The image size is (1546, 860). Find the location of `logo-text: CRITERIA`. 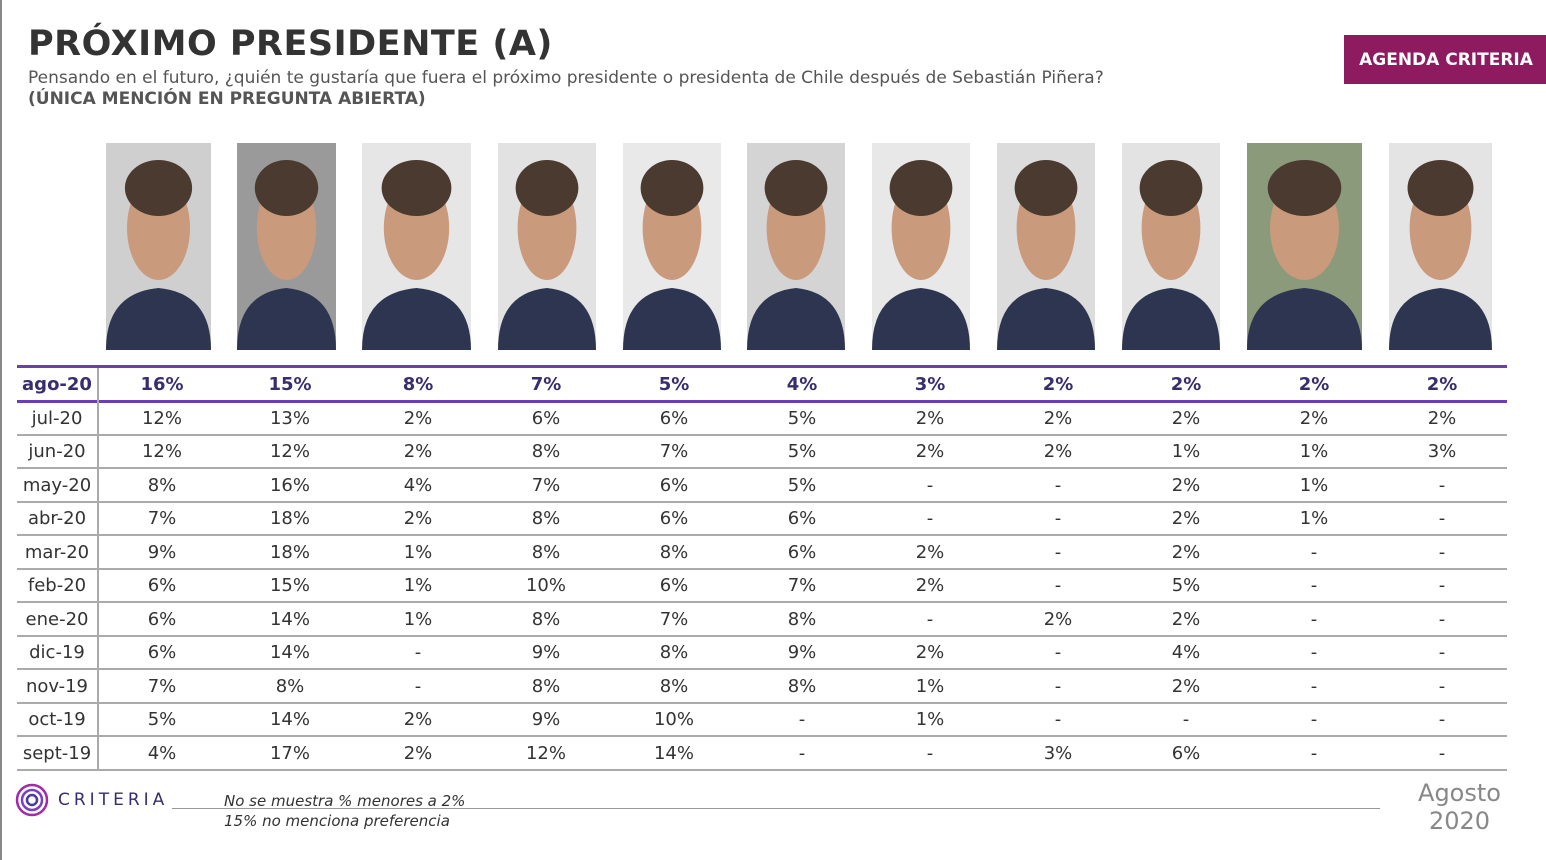

logo-text: CRITERIA is located at coordinates (113, 800).